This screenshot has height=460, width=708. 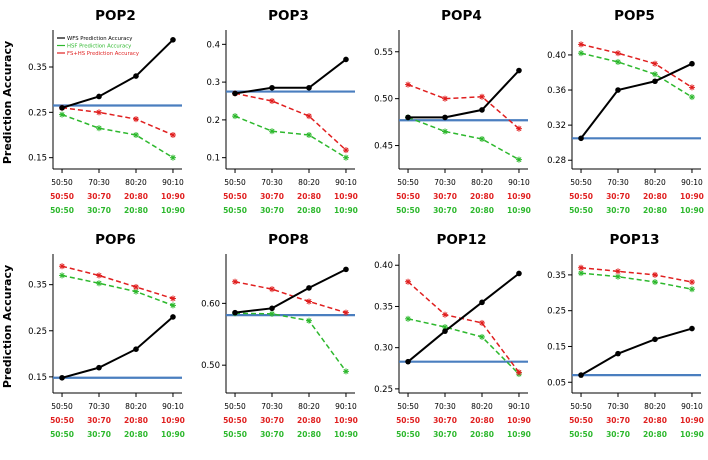 What do you see at coordinates (383, 100) in the screenshot?
I see `y-tick-label: 0.50` at bounding box center [383, 100].